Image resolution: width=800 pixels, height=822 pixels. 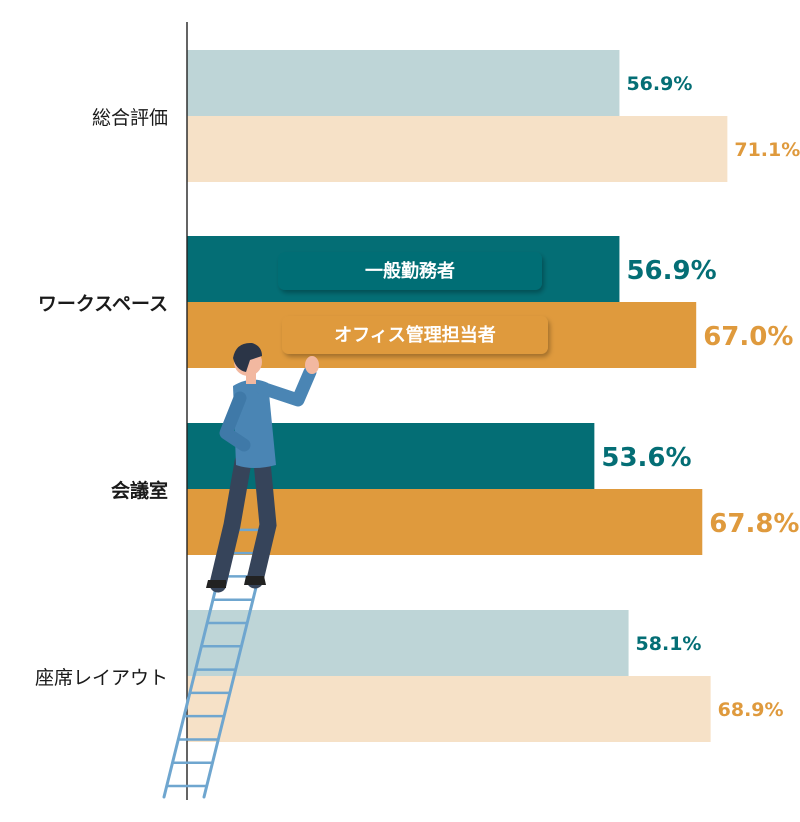 I want to click on value-label-0-series-1: 56.9%, so click(x=659, y=84).